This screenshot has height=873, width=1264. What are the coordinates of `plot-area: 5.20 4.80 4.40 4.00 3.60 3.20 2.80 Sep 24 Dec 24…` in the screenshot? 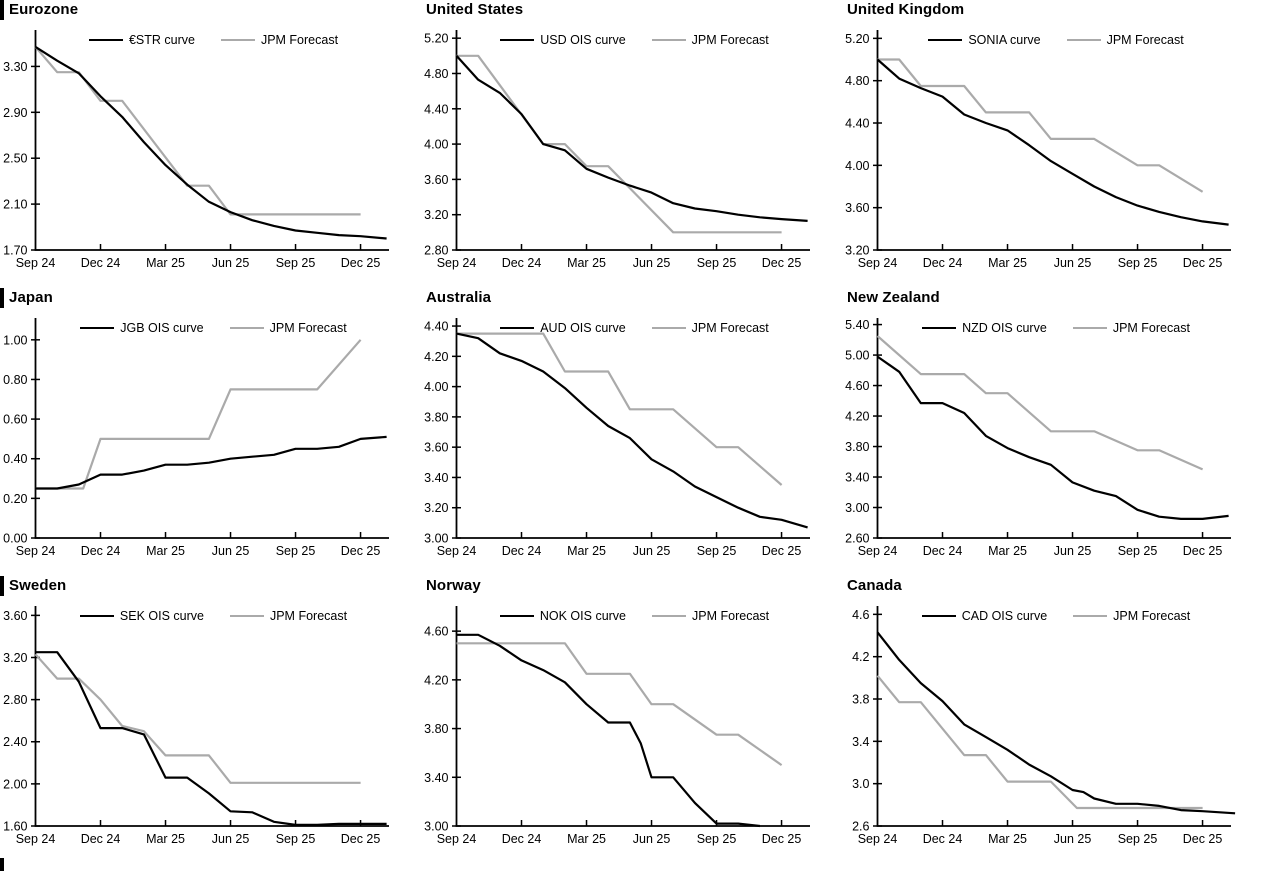 It's located at (631, 154).